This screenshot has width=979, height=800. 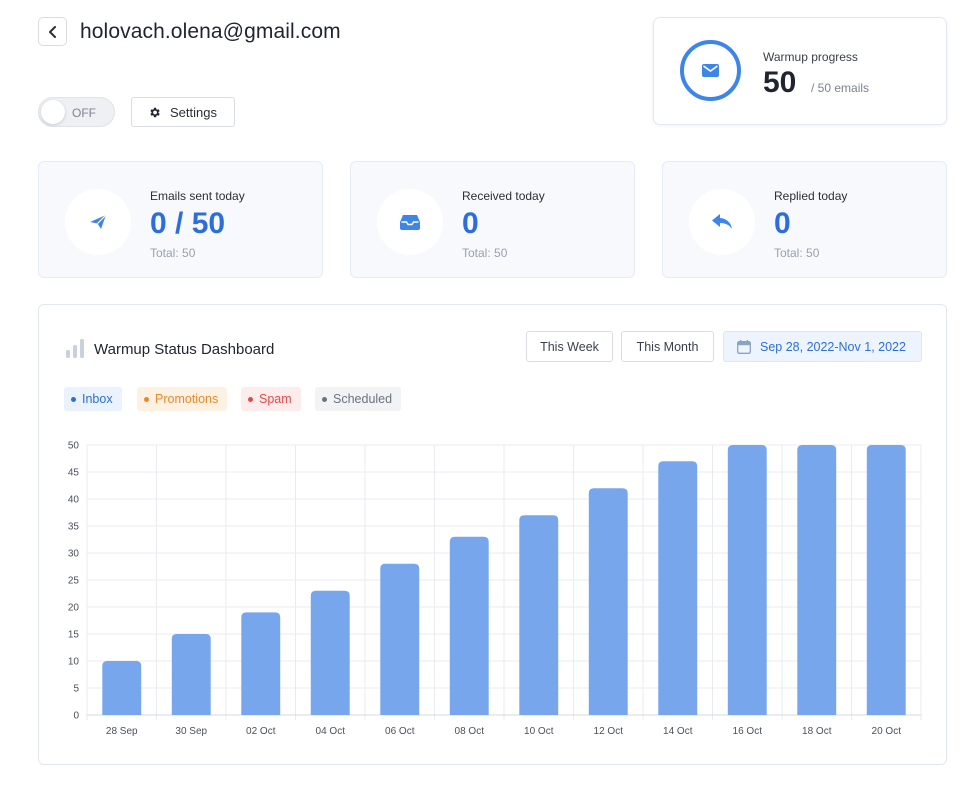 What do you see at coordinates (811, 196) in the screenshot?
I see `stat-label: Replied today` at bounding box center [811, 196].